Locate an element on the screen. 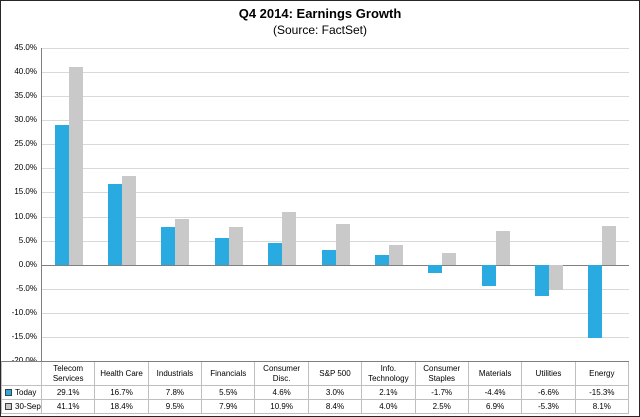  value-cell: 8.1% is located at coordinates (602, 407).